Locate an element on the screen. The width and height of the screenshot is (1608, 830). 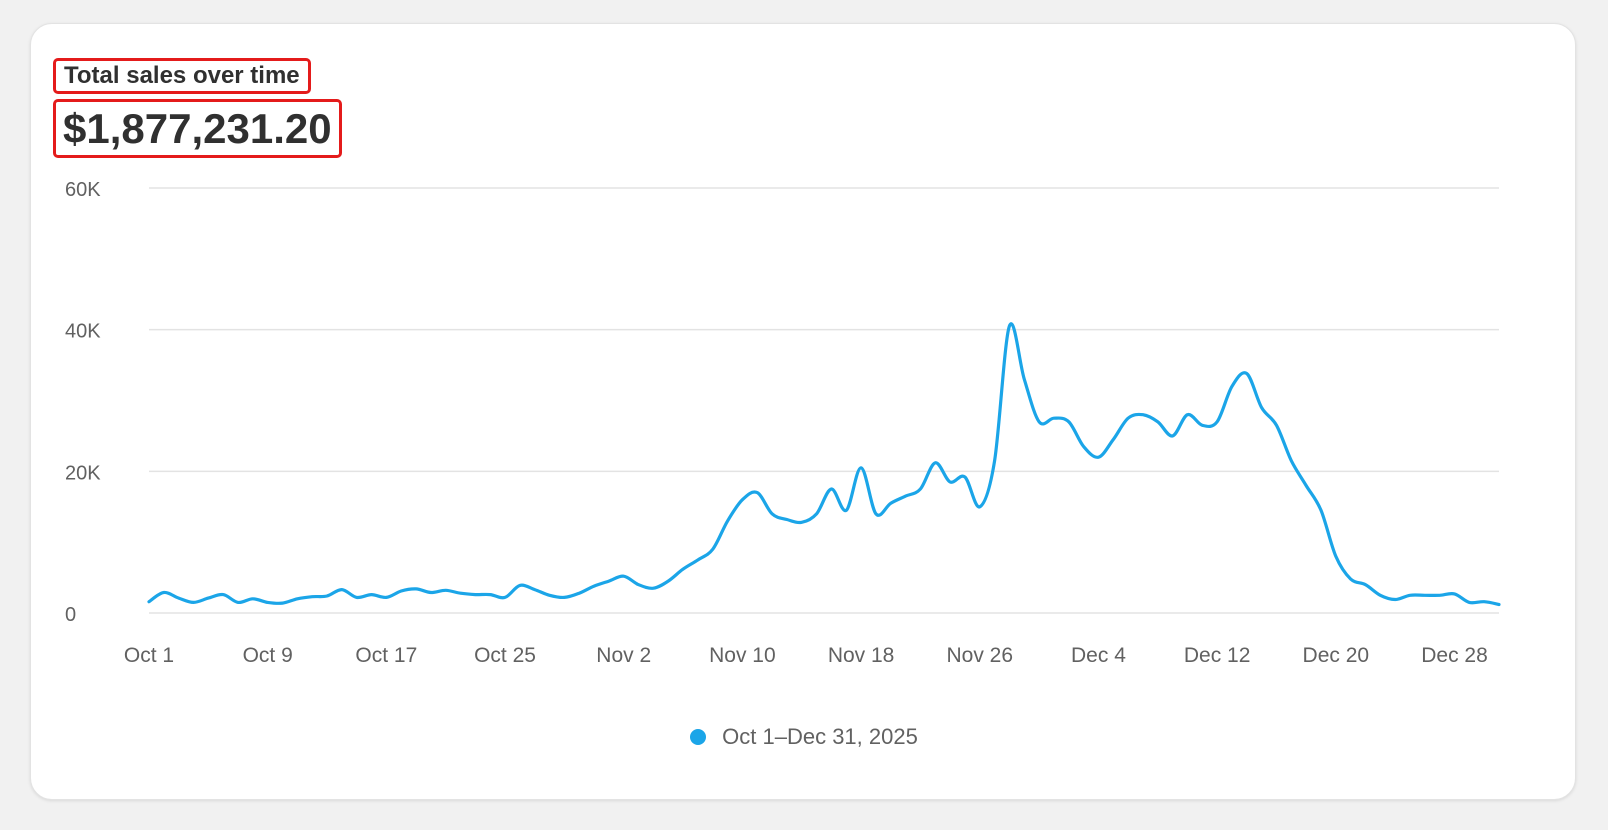
x-tick-label: Nov 18 is located at coordinates (861, 655).